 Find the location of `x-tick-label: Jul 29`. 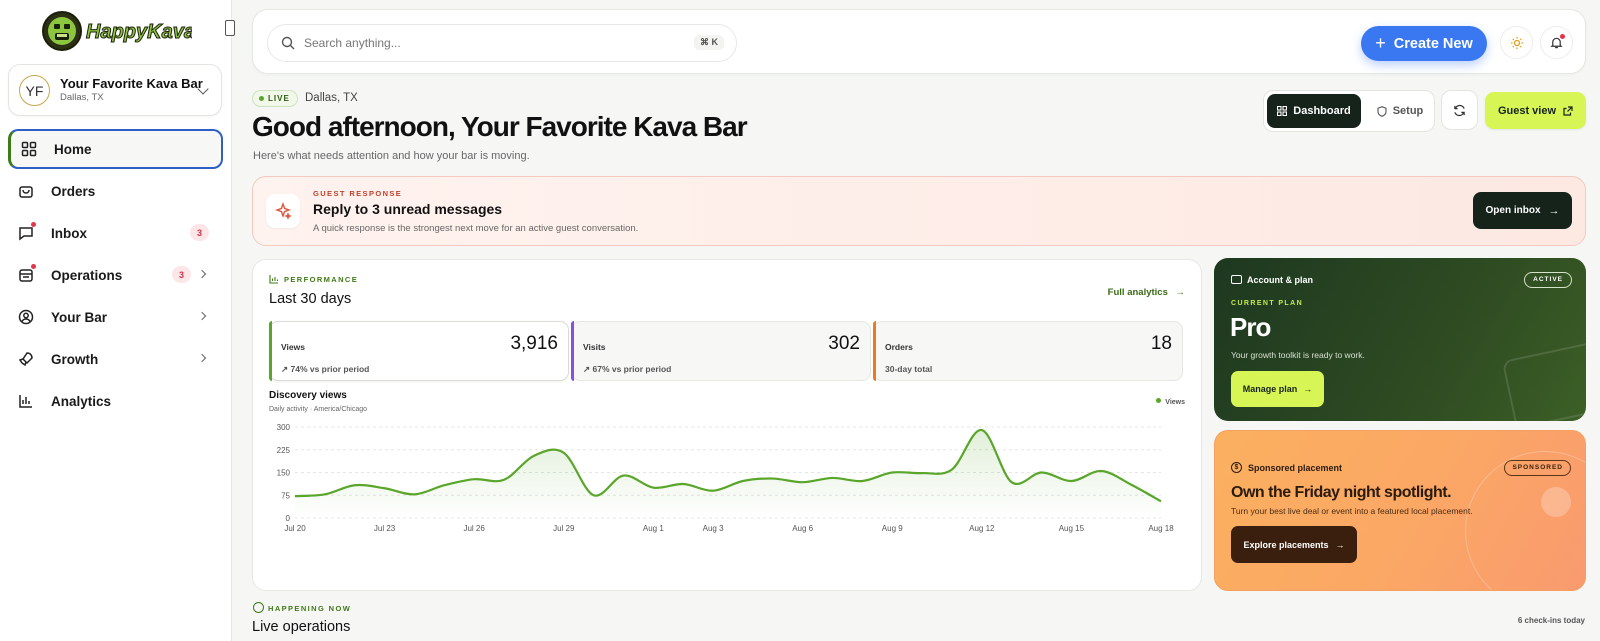

x-tick-label: Jul 29 is located at coordinates (564, 528).